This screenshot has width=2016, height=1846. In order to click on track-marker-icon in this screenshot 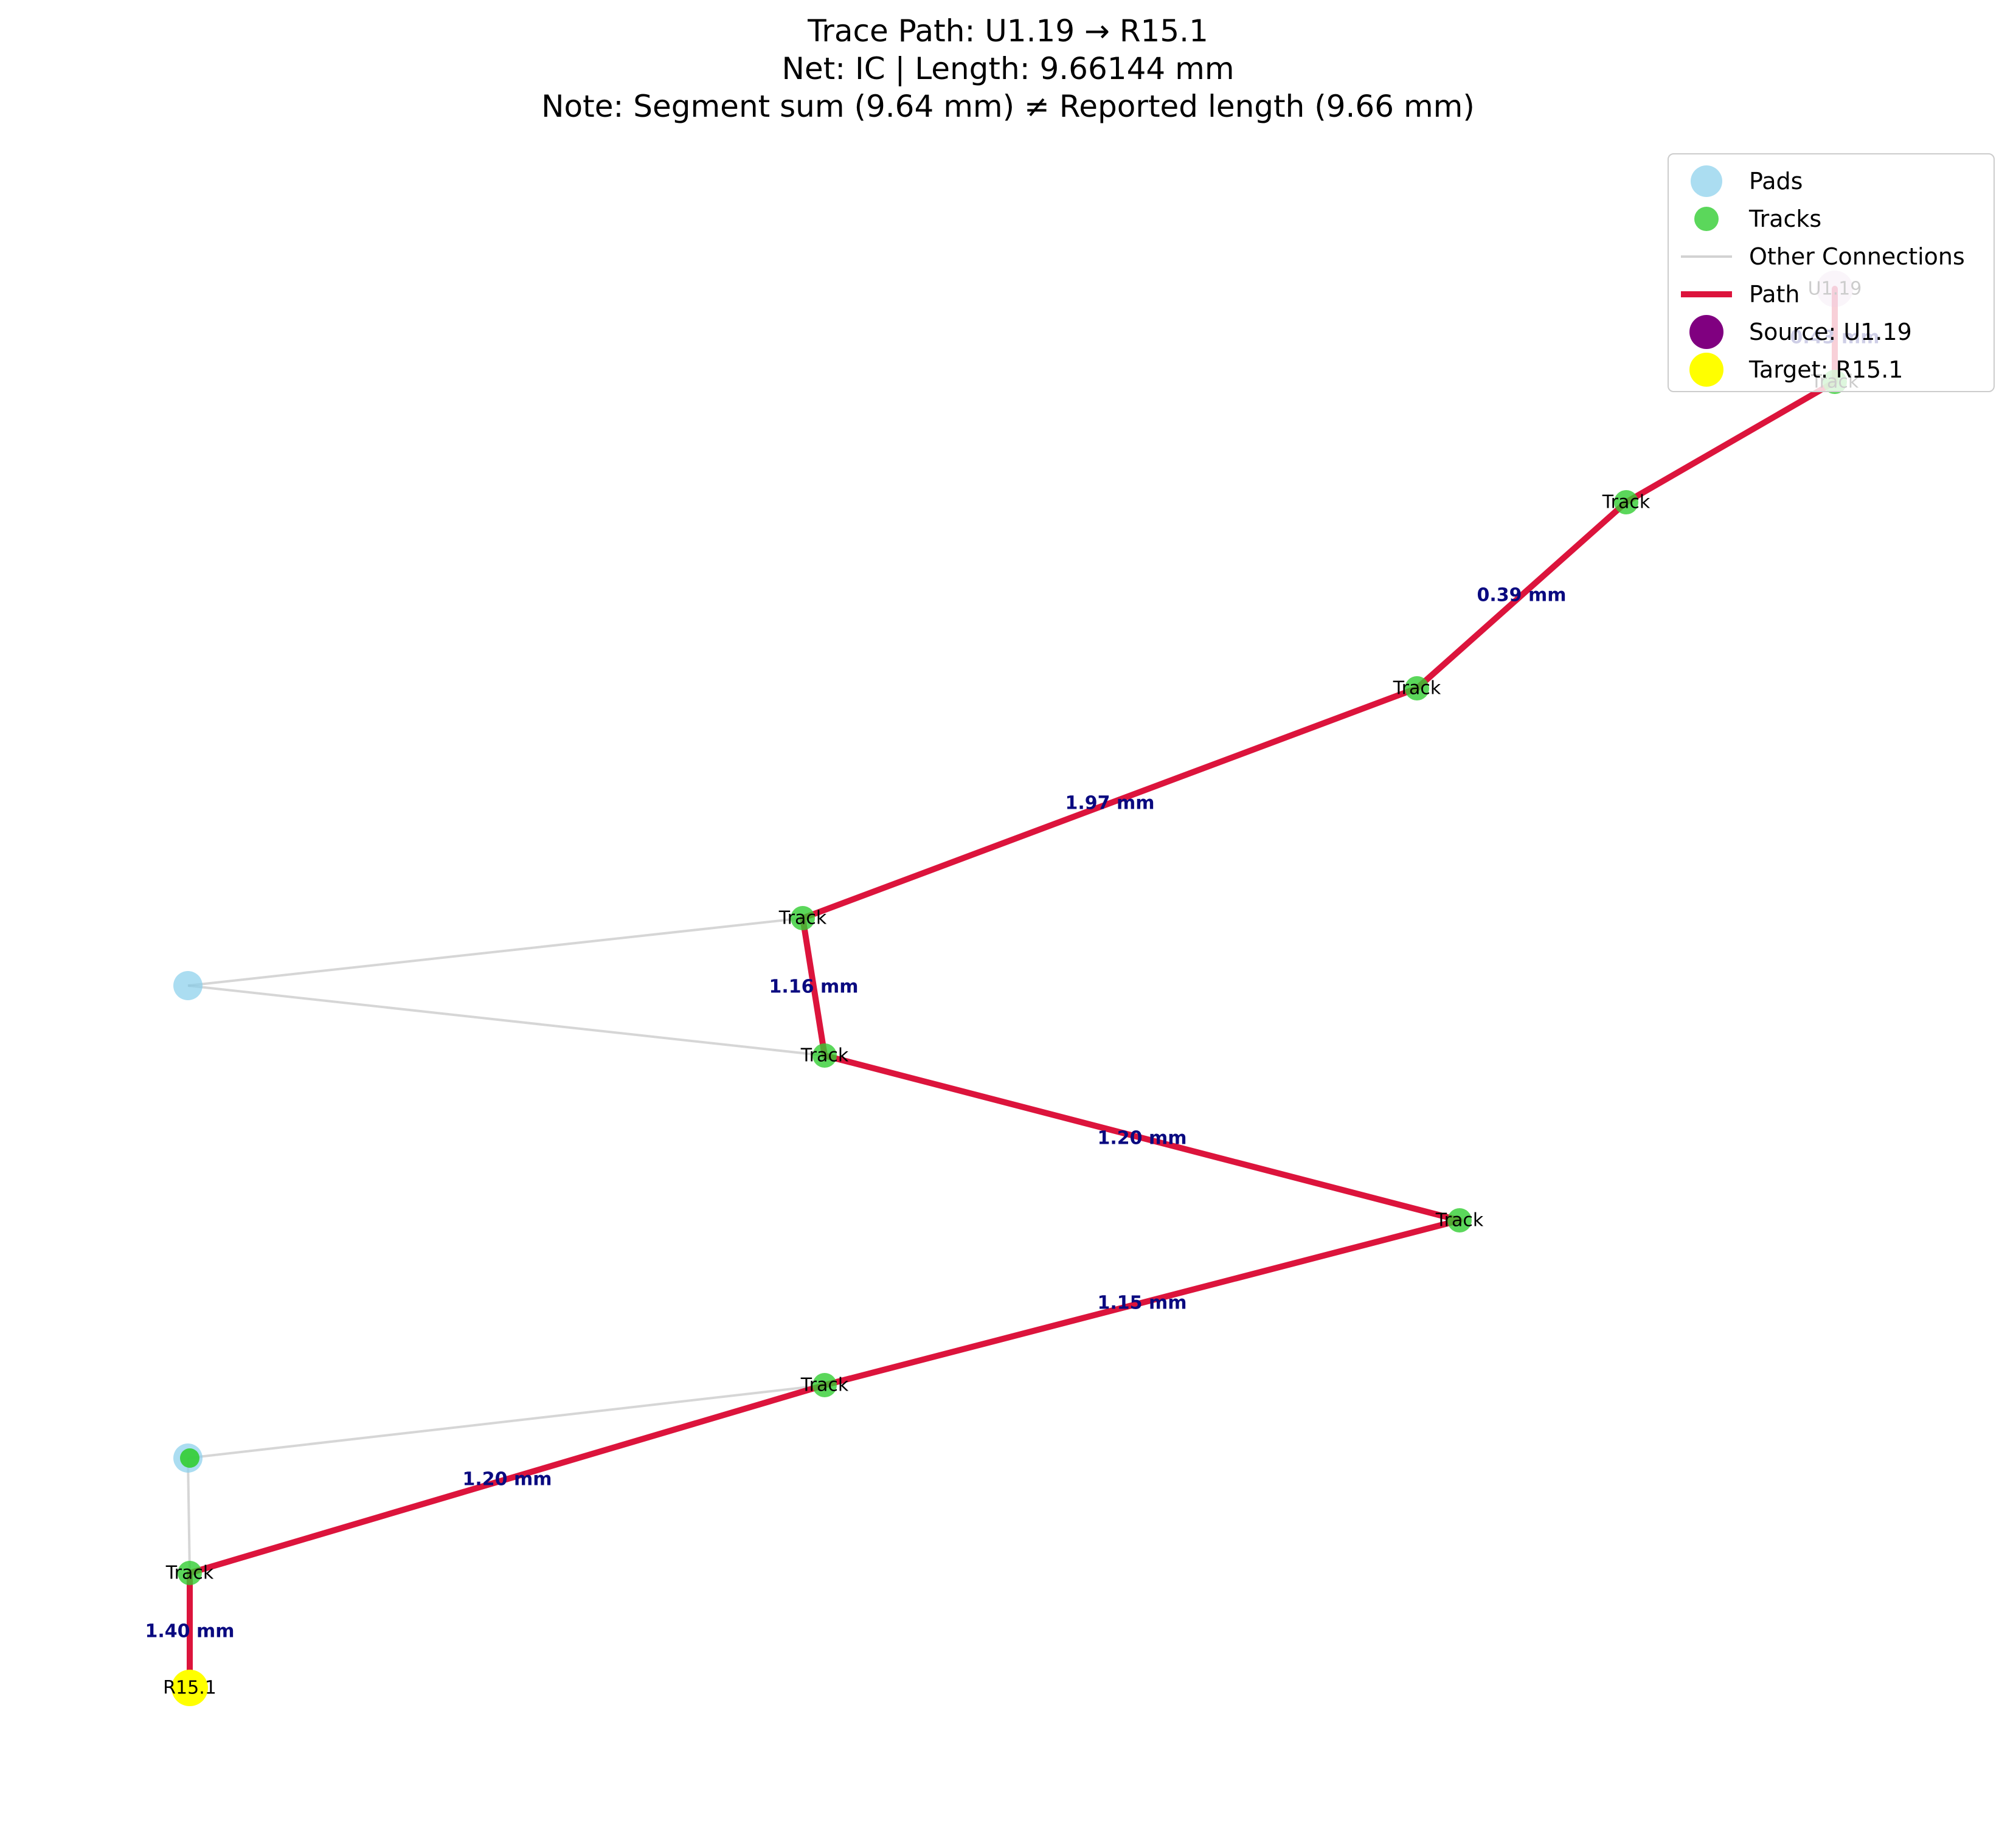, I will do `click(1706, 219)`.